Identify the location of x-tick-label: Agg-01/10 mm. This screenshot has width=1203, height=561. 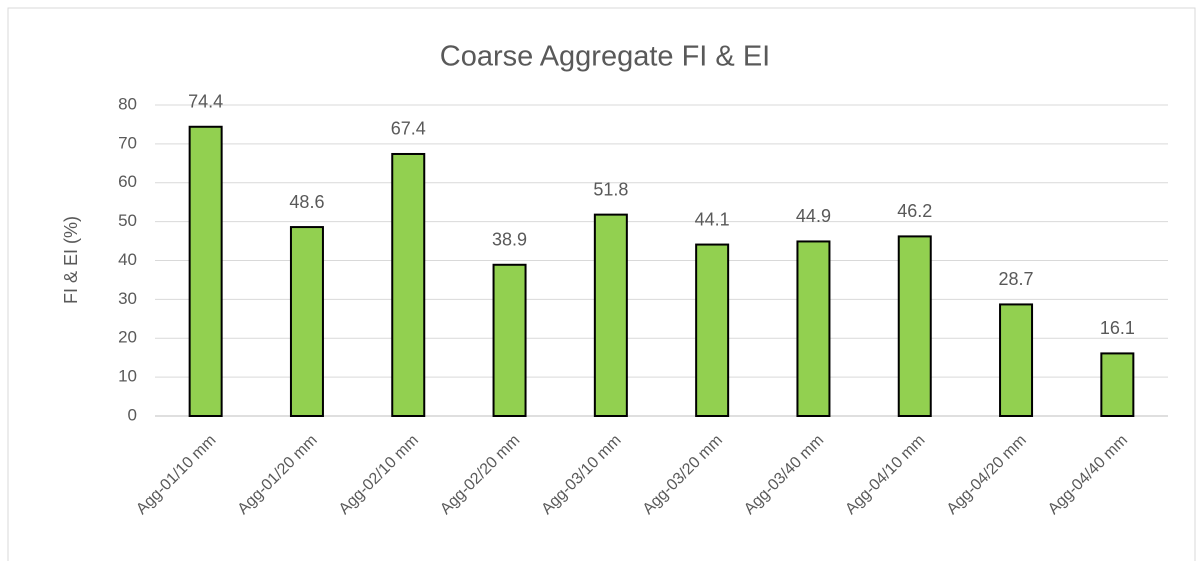
(176, 475).